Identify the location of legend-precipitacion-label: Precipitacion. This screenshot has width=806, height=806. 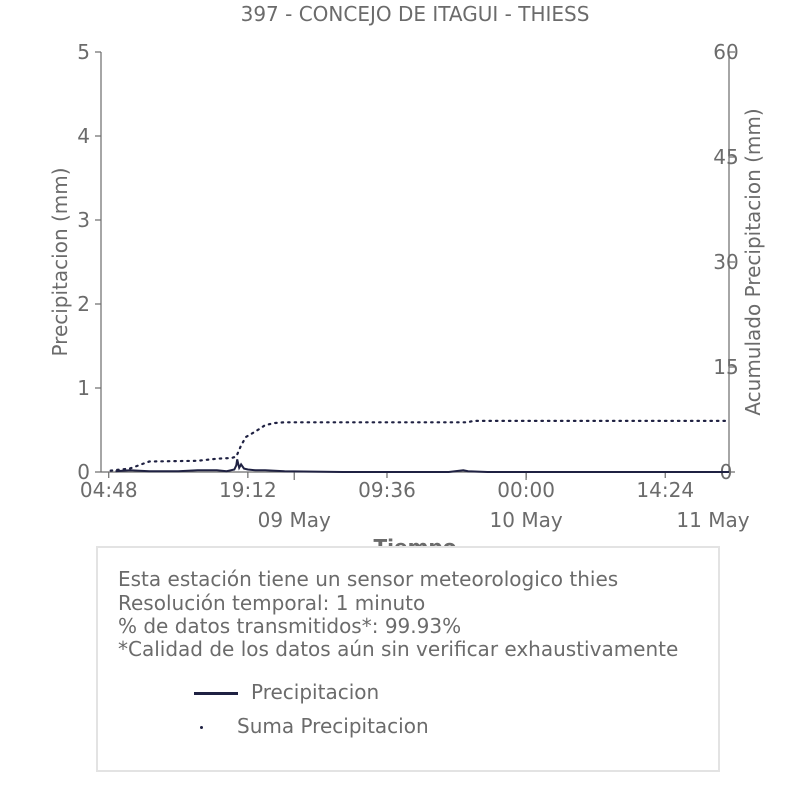
(315, 692).